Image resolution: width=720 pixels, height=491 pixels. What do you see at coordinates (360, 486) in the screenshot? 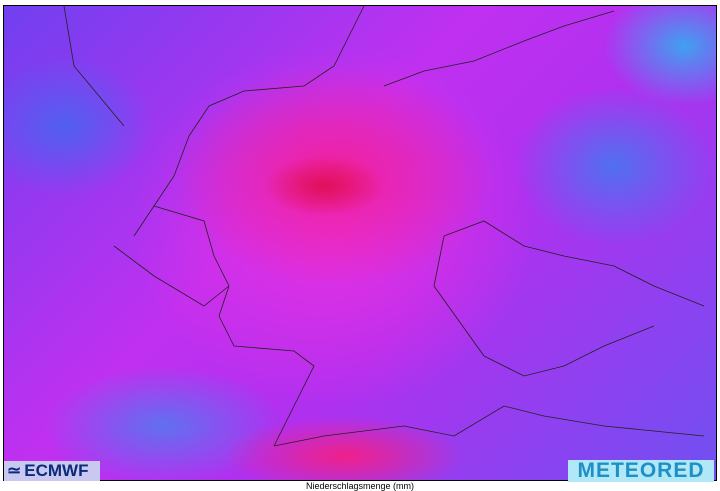
I see `map-caption: Niederschlagsmenge (mm)` at bounding box center [360, 486].